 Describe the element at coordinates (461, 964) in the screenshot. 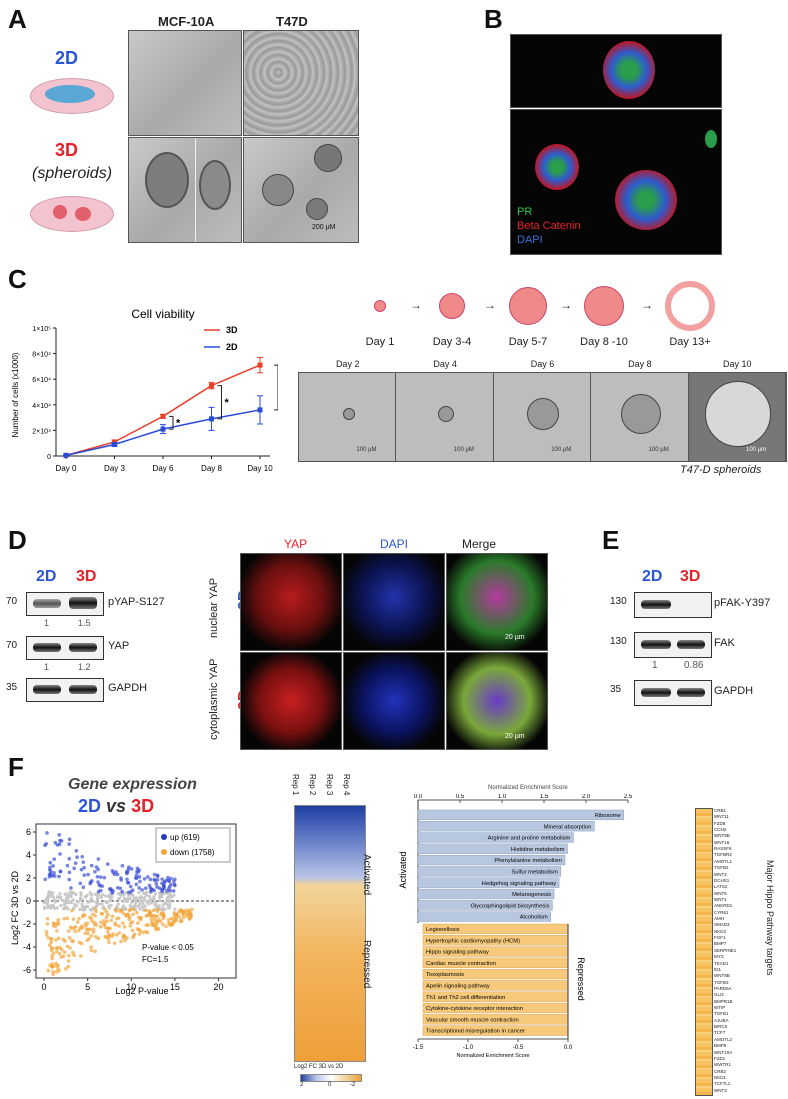

I see `gsea-label-repressed: Cardiac muscle contraction` at that location.